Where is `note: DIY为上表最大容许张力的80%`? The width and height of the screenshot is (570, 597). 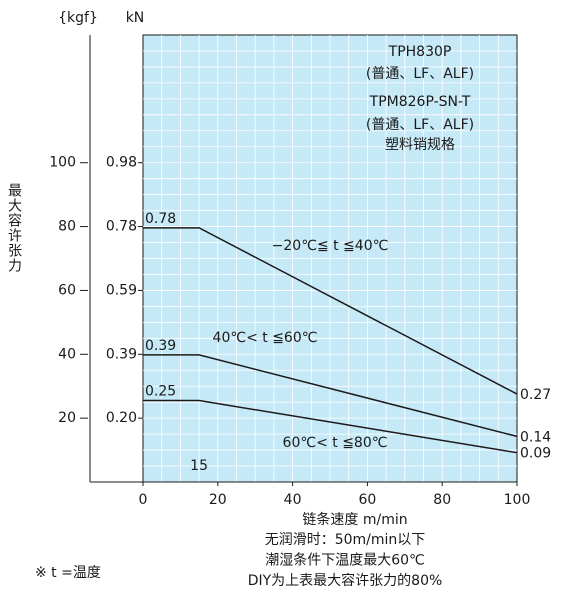 note: DIY为上表最大容许张力的80% is located at coordinates (345, 580).